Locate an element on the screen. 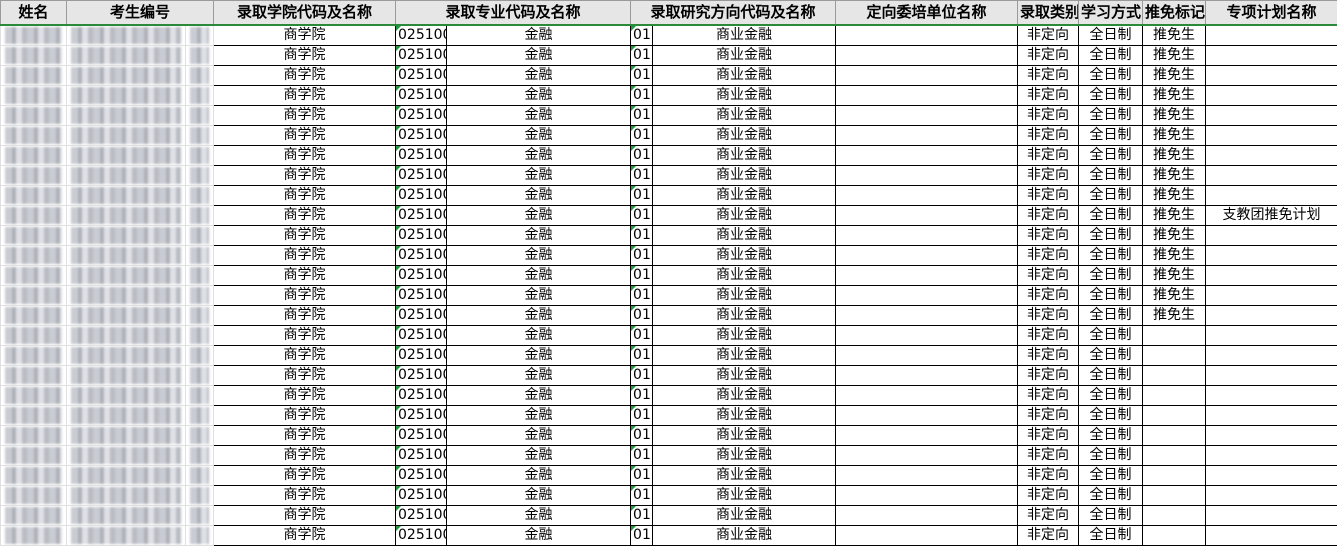  special-plan-cell: 支教团推免计划 is located at coordinates (1271, 216).